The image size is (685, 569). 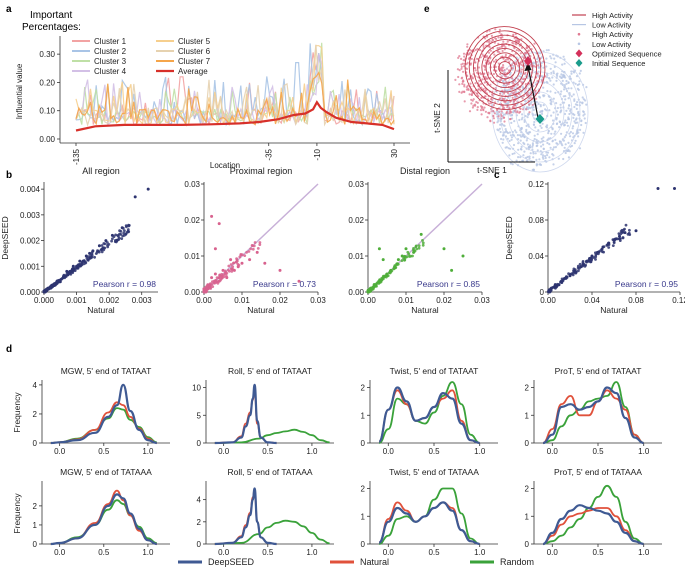 I want to click on chart-title: Proximal region, so click(x=261, y=171).